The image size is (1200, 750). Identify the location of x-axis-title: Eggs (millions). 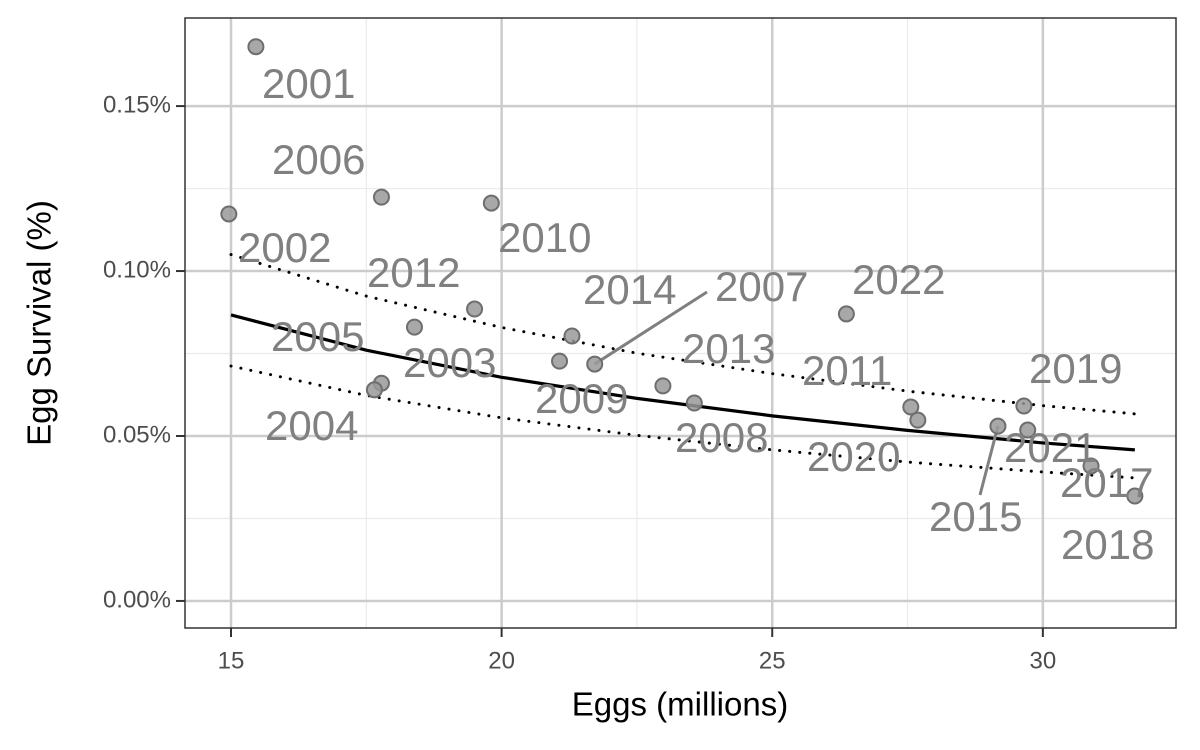
(680, 704).